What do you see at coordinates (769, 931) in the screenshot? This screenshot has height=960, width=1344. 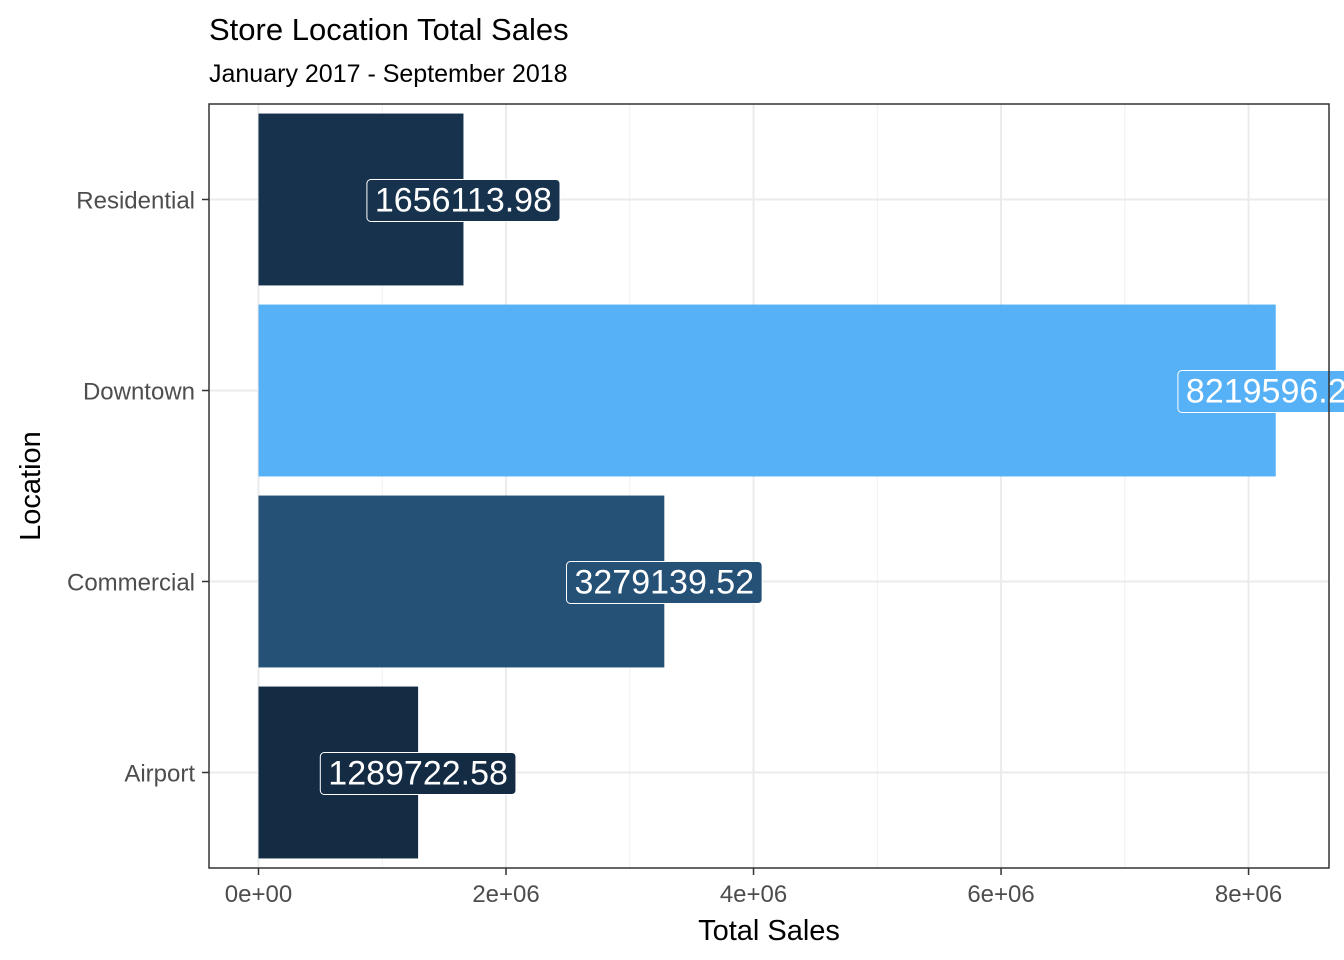 I see `x-axis-title: Total Sales` at bounding box center [769, 931].